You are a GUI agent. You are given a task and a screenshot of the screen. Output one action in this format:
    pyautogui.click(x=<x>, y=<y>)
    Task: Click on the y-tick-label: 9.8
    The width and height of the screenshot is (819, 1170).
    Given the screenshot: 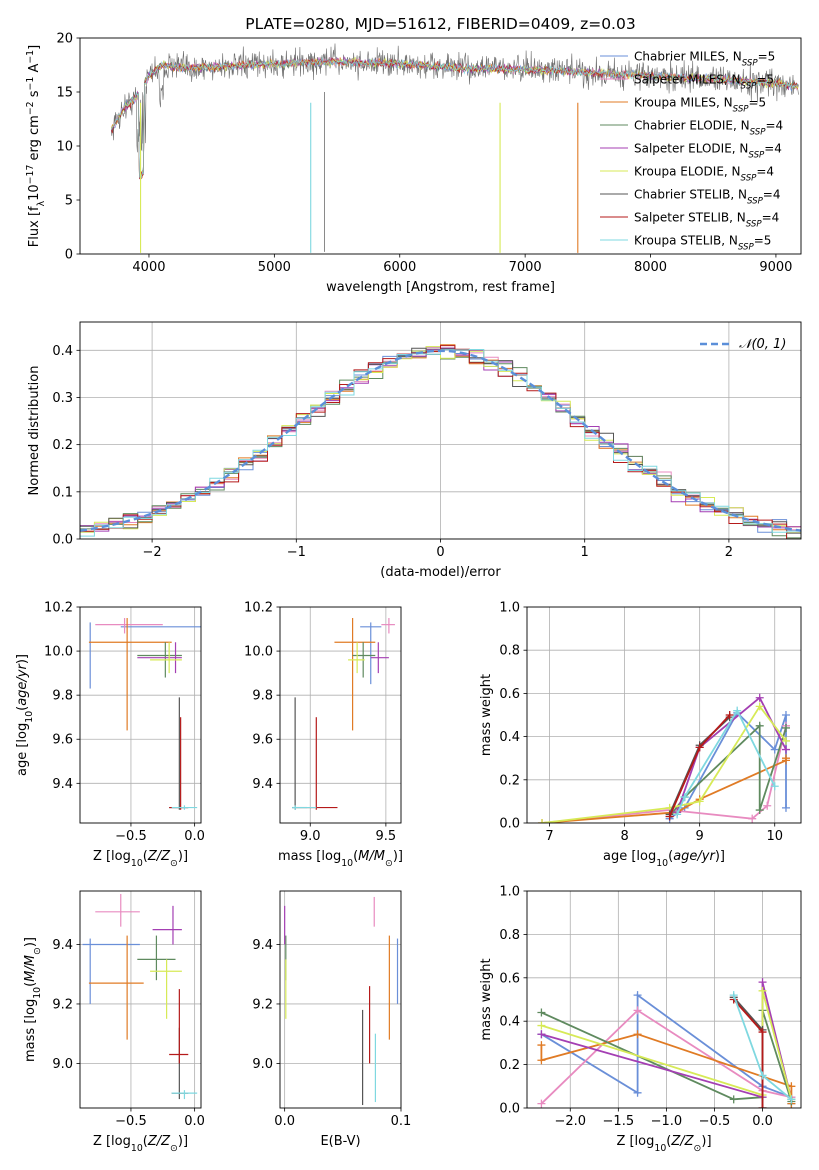 What is the action you would take?
    pyautogui.click(x=262, y=696)
    